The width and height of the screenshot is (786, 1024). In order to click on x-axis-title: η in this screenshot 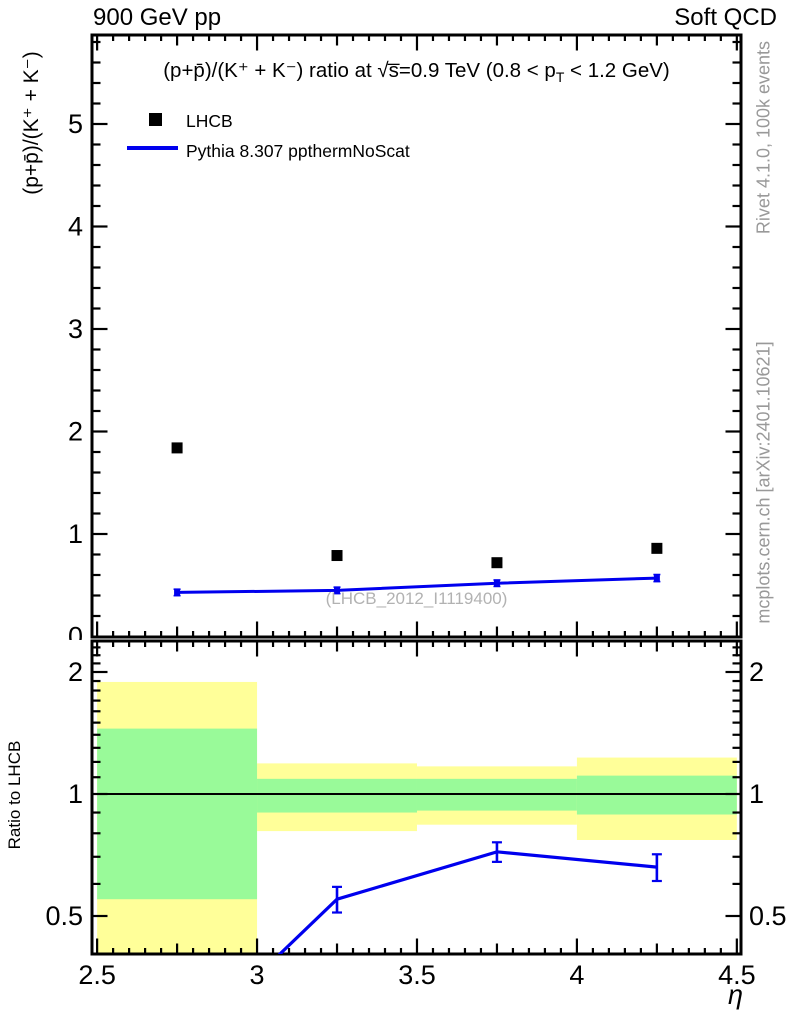, I will do `click(735, 995)`.